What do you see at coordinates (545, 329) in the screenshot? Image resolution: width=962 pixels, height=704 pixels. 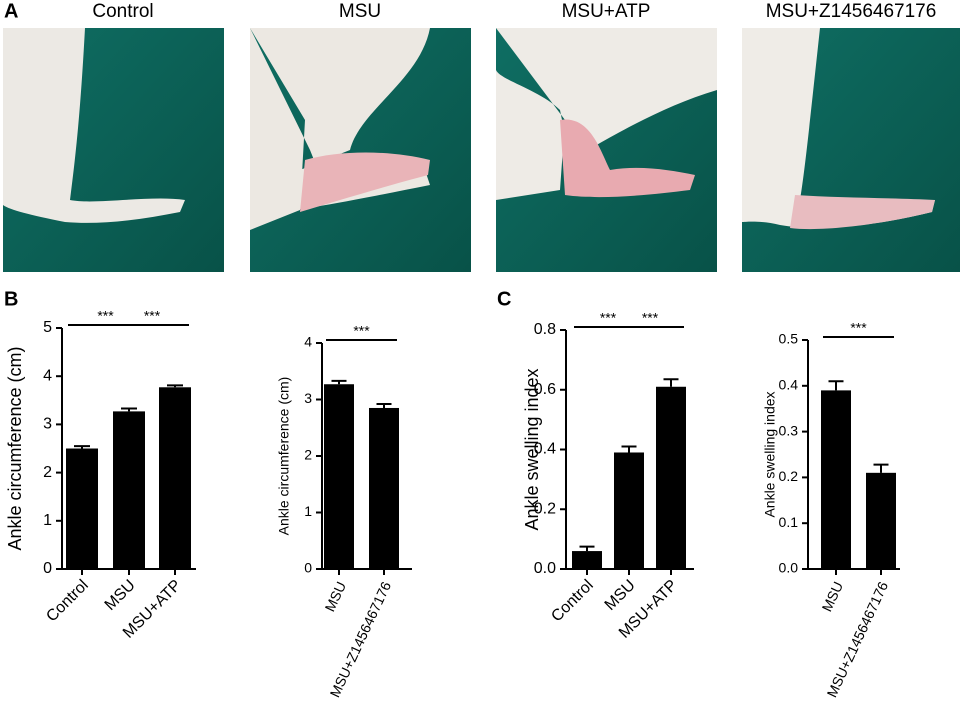 I see `y-tick-label: 0.8` at bounding box center [545, 329].